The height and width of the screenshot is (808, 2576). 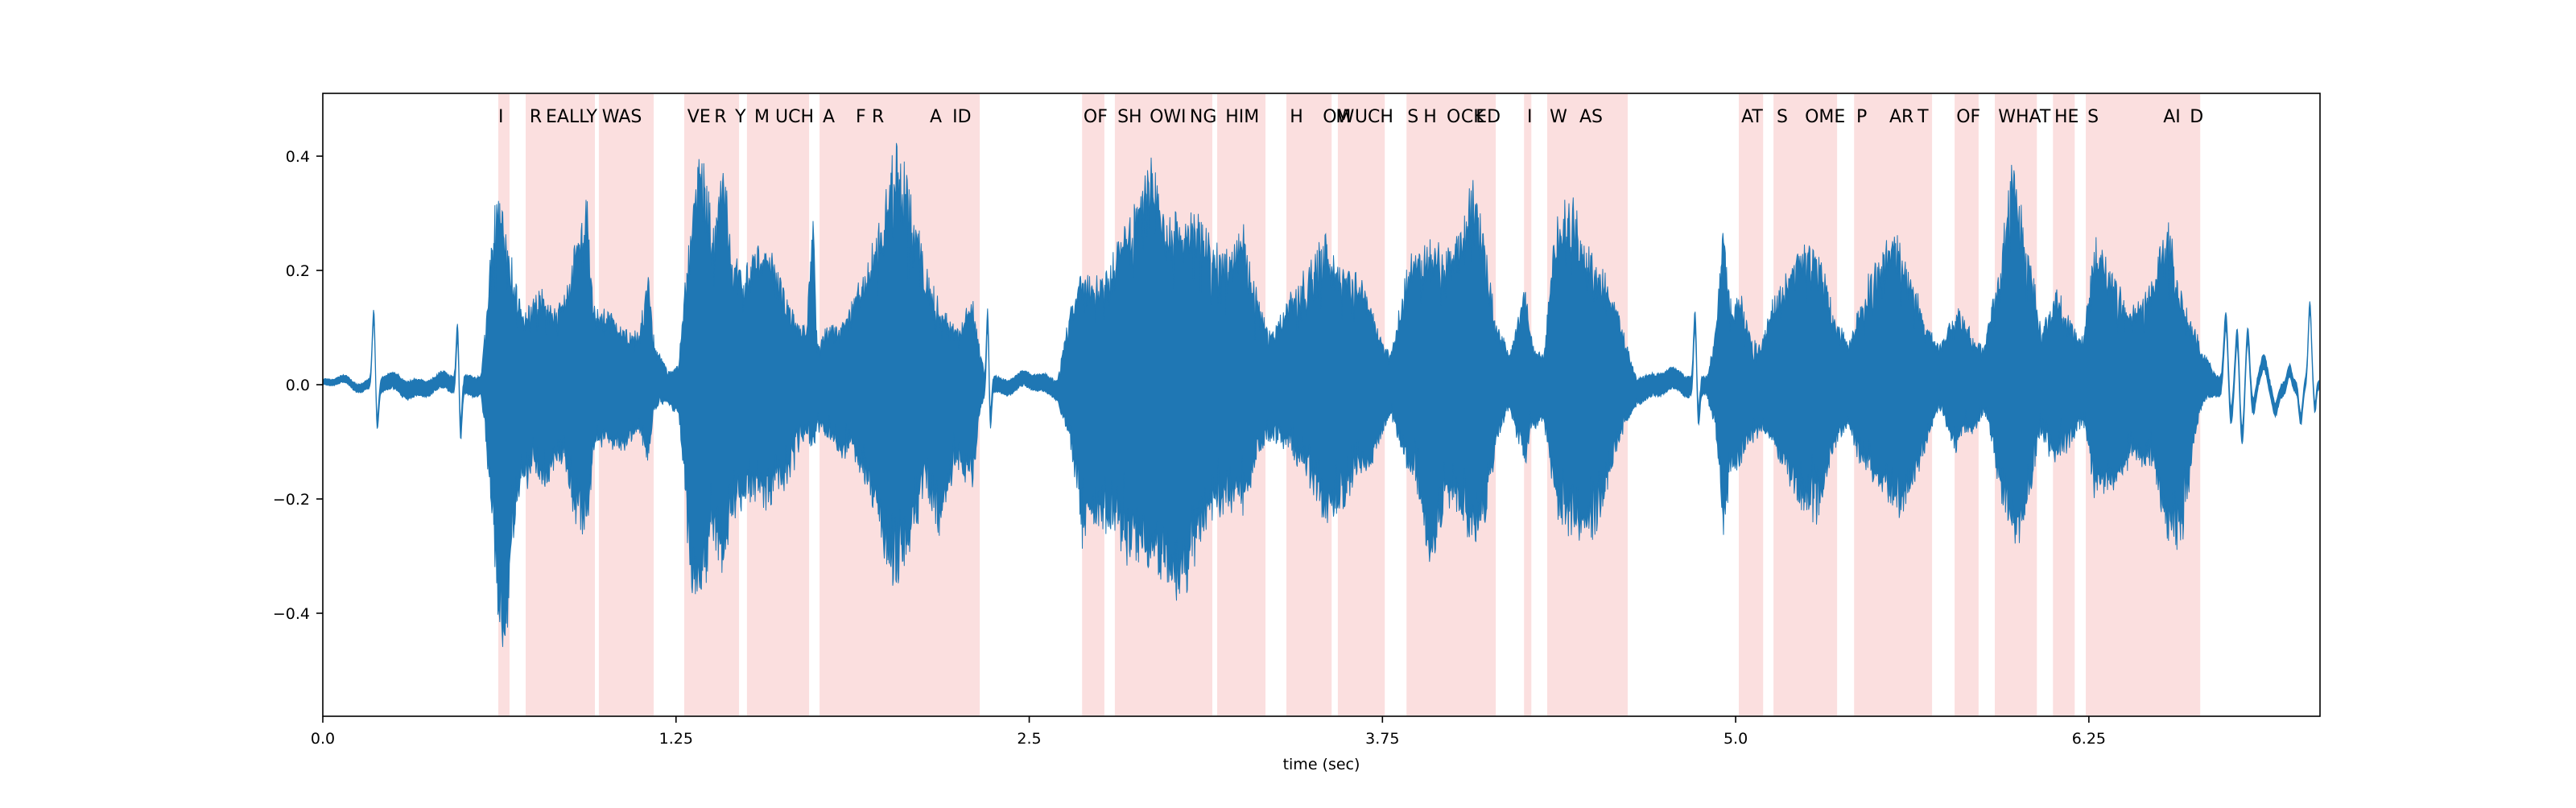 I want to click on phoneme-label: O, so click(x=1453, y=117).